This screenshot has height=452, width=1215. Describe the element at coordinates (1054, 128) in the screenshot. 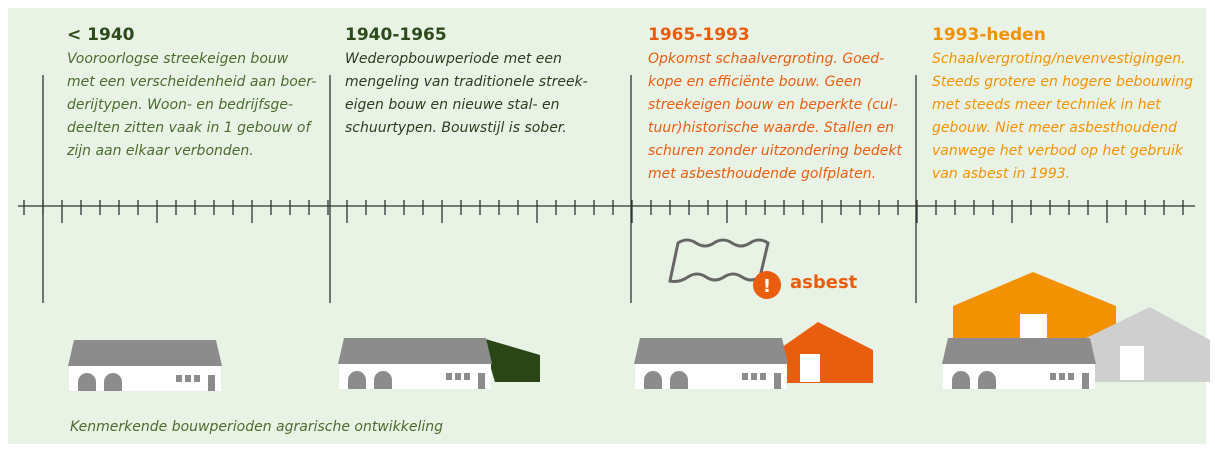

I see `period-description: gebouw. Niet meer asbesthoudend` at that location.